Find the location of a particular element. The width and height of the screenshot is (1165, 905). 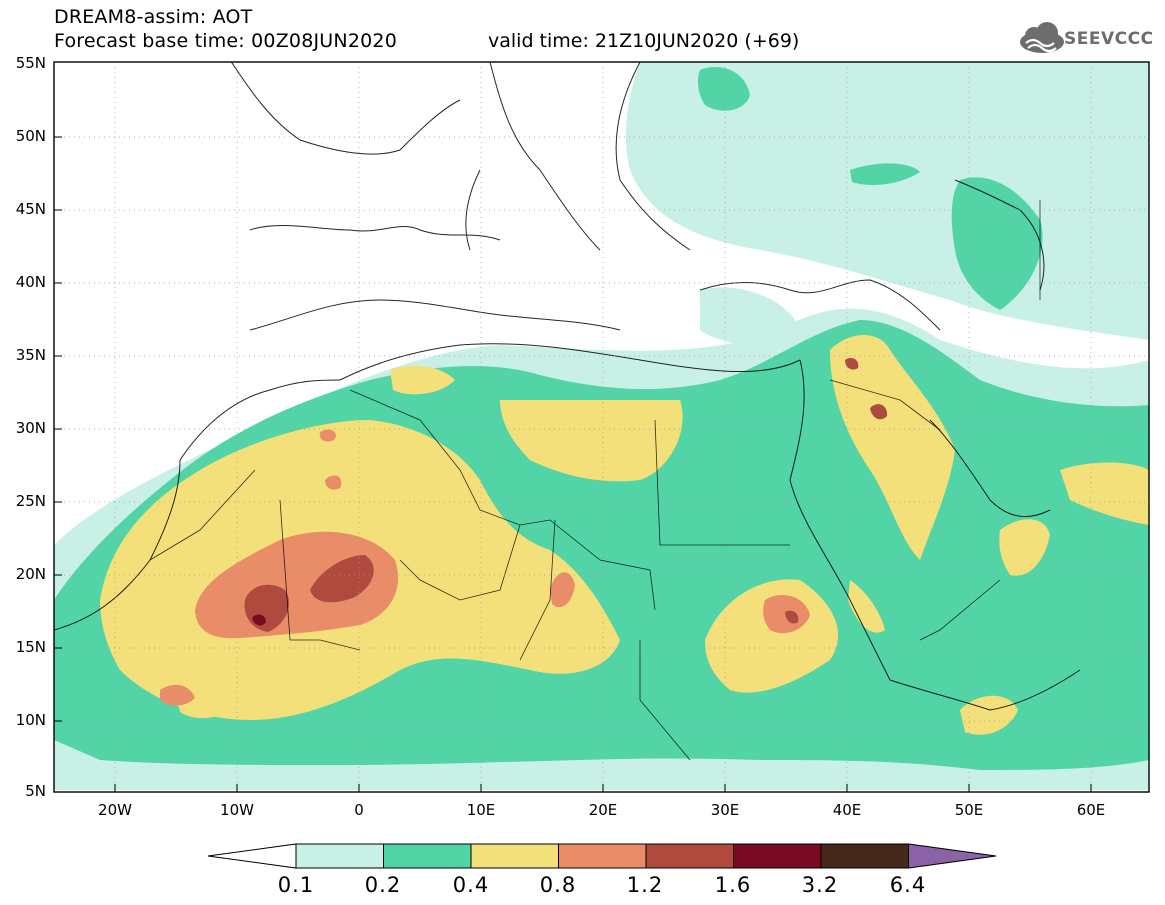

lon-tick: 20W is located at coordinates (115, 810).